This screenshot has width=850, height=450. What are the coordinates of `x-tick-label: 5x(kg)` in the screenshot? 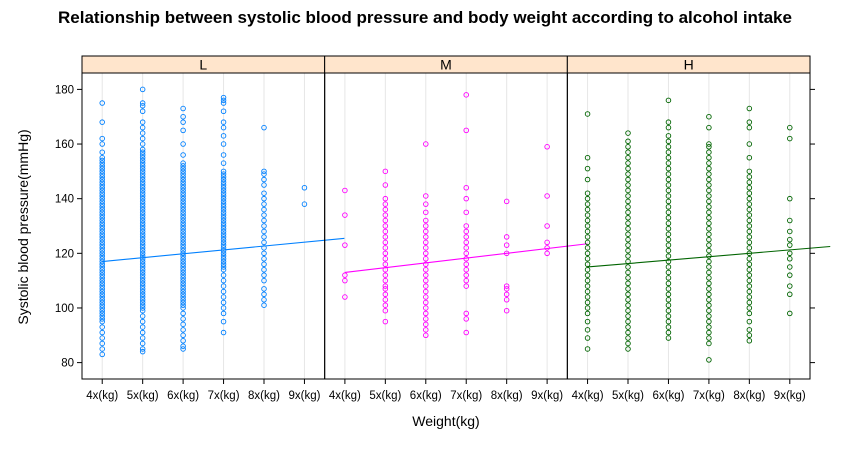 It's located at (628, 396).